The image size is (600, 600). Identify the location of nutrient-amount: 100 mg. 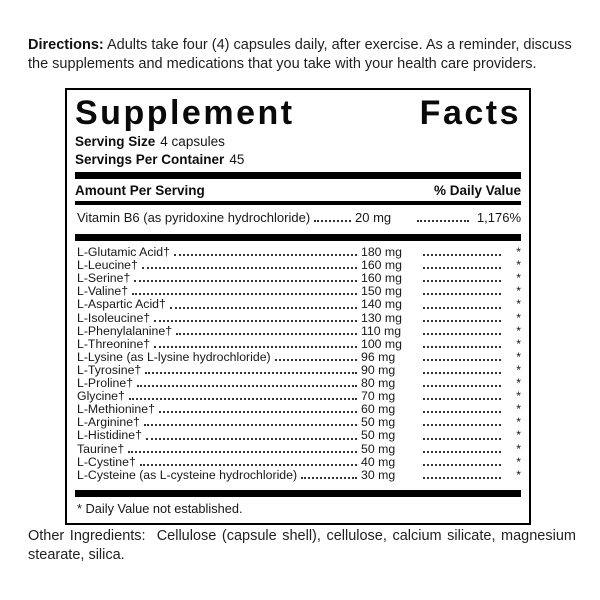
(382, 343).